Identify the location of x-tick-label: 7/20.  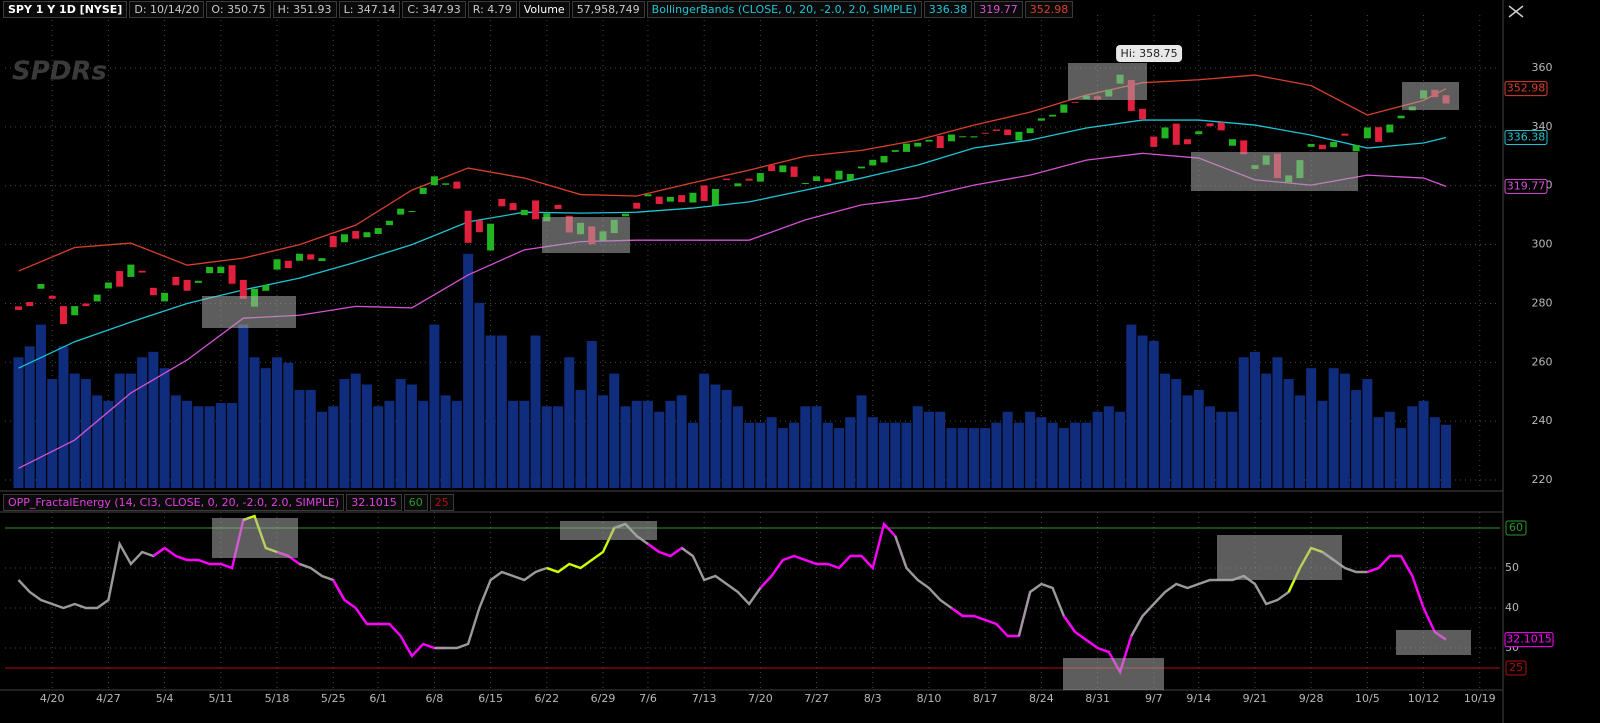
(760, 698).